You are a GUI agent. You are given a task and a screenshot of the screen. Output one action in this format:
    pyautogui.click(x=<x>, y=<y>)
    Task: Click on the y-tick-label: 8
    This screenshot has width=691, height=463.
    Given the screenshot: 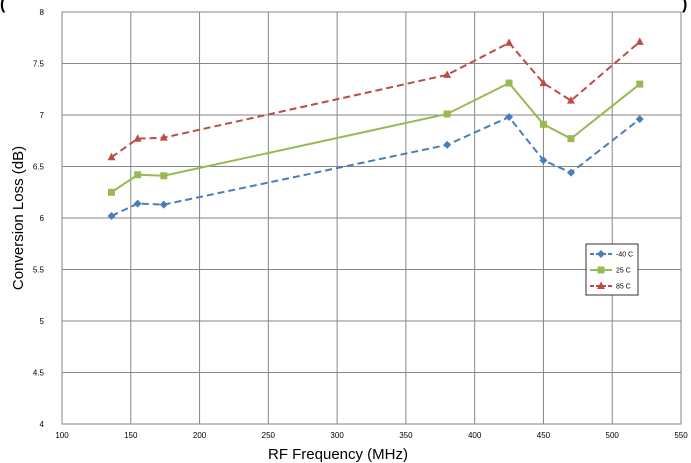 What is the action you would take?
    pyautogui.click(x=42, y=12)
    